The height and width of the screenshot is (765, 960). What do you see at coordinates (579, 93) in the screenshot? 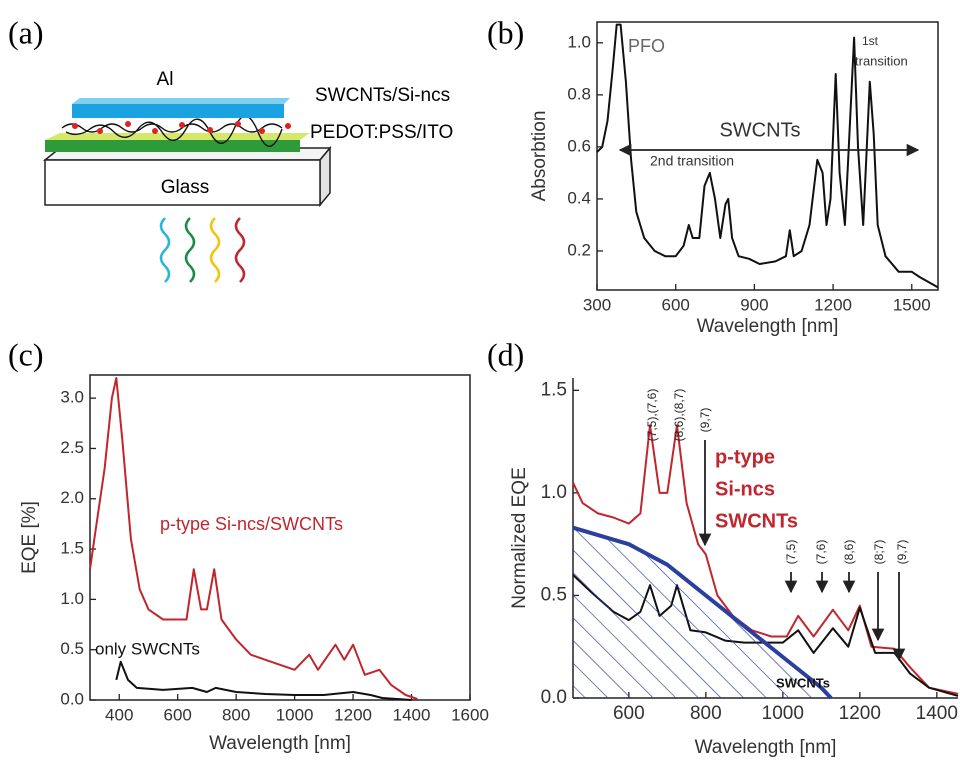
I see `y-tick-label: 0.8` at bounding box center [579, 93].